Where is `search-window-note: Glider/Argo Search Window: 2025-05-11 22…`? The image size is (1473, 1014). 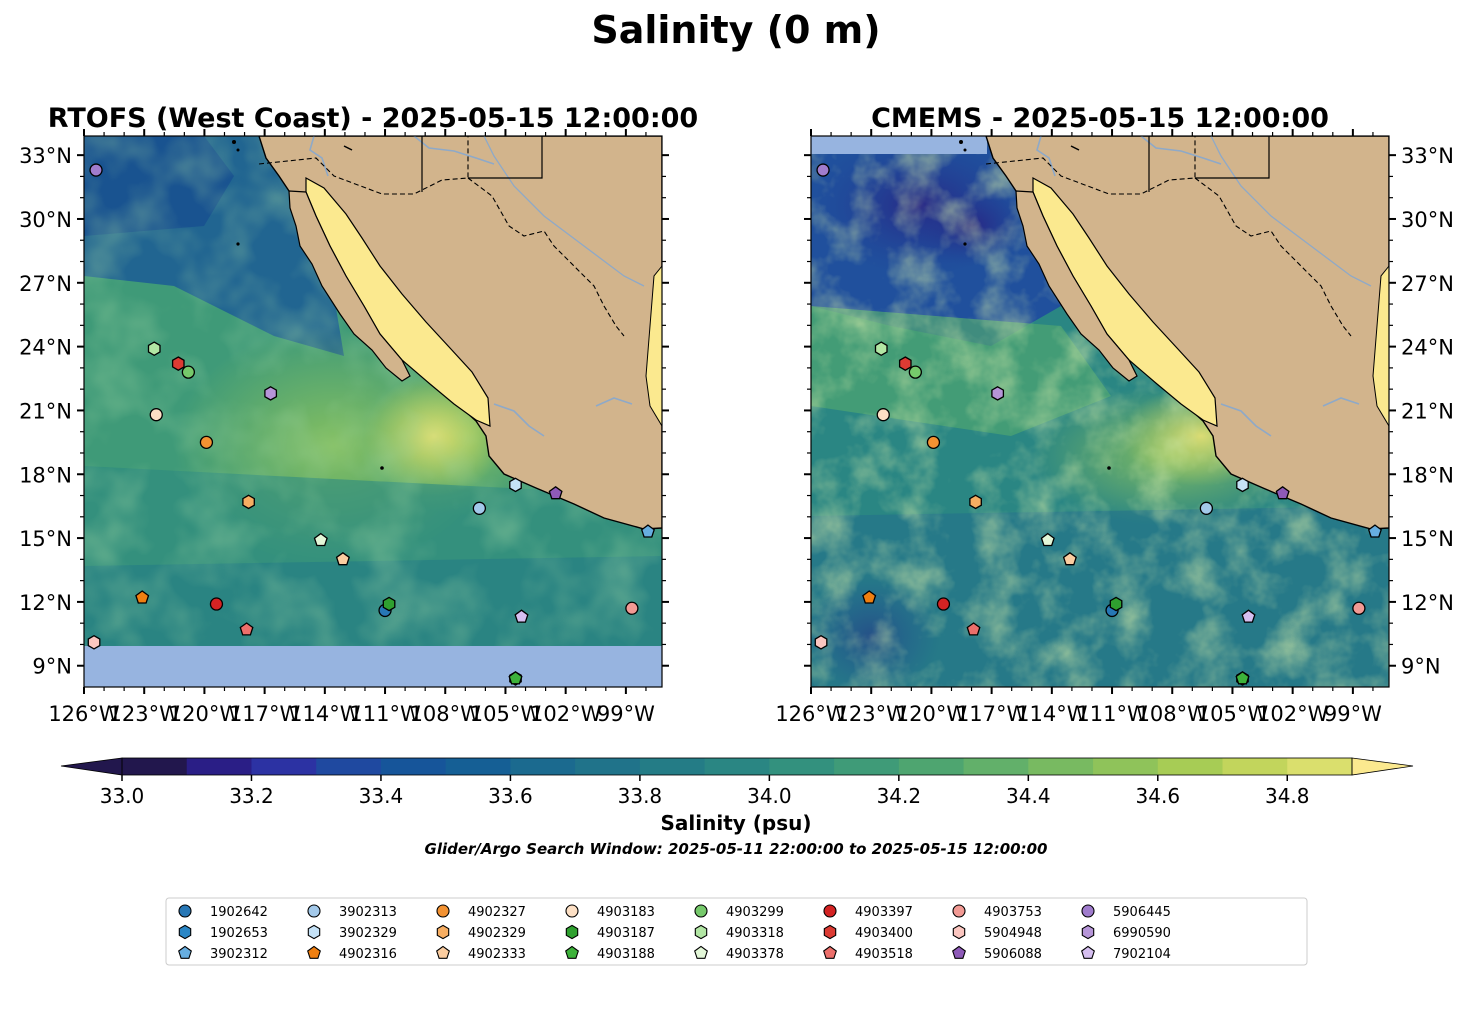 search-window-note: Glider/Argo Search Window: 2025-05-11 22… is located at coordinates (736, 849).